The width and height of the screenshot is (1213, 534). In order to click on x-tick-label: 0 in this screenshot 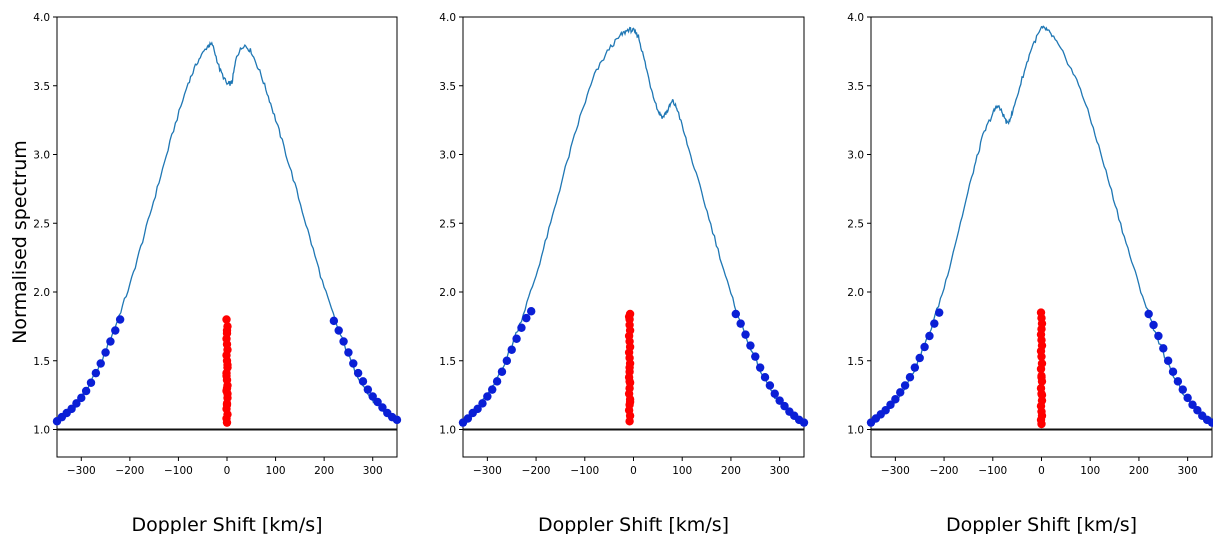, I will do `click(633, 471)`.